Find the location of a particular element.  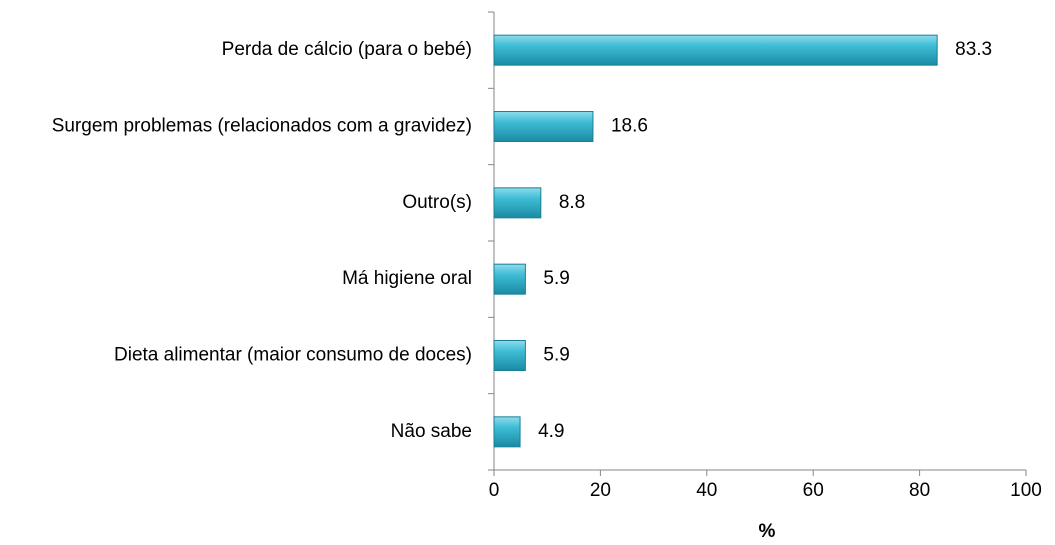

y-tick-label: Outro(s) is located at coordinates (437, 202).